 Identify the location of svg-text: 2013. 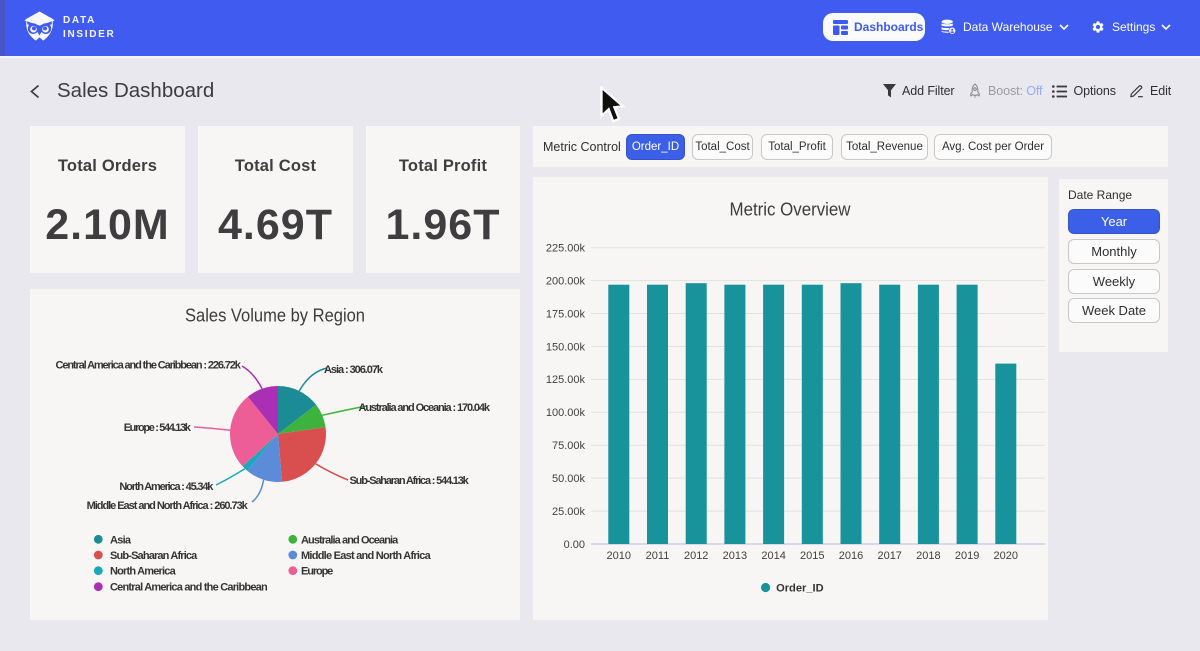
(735, 556).